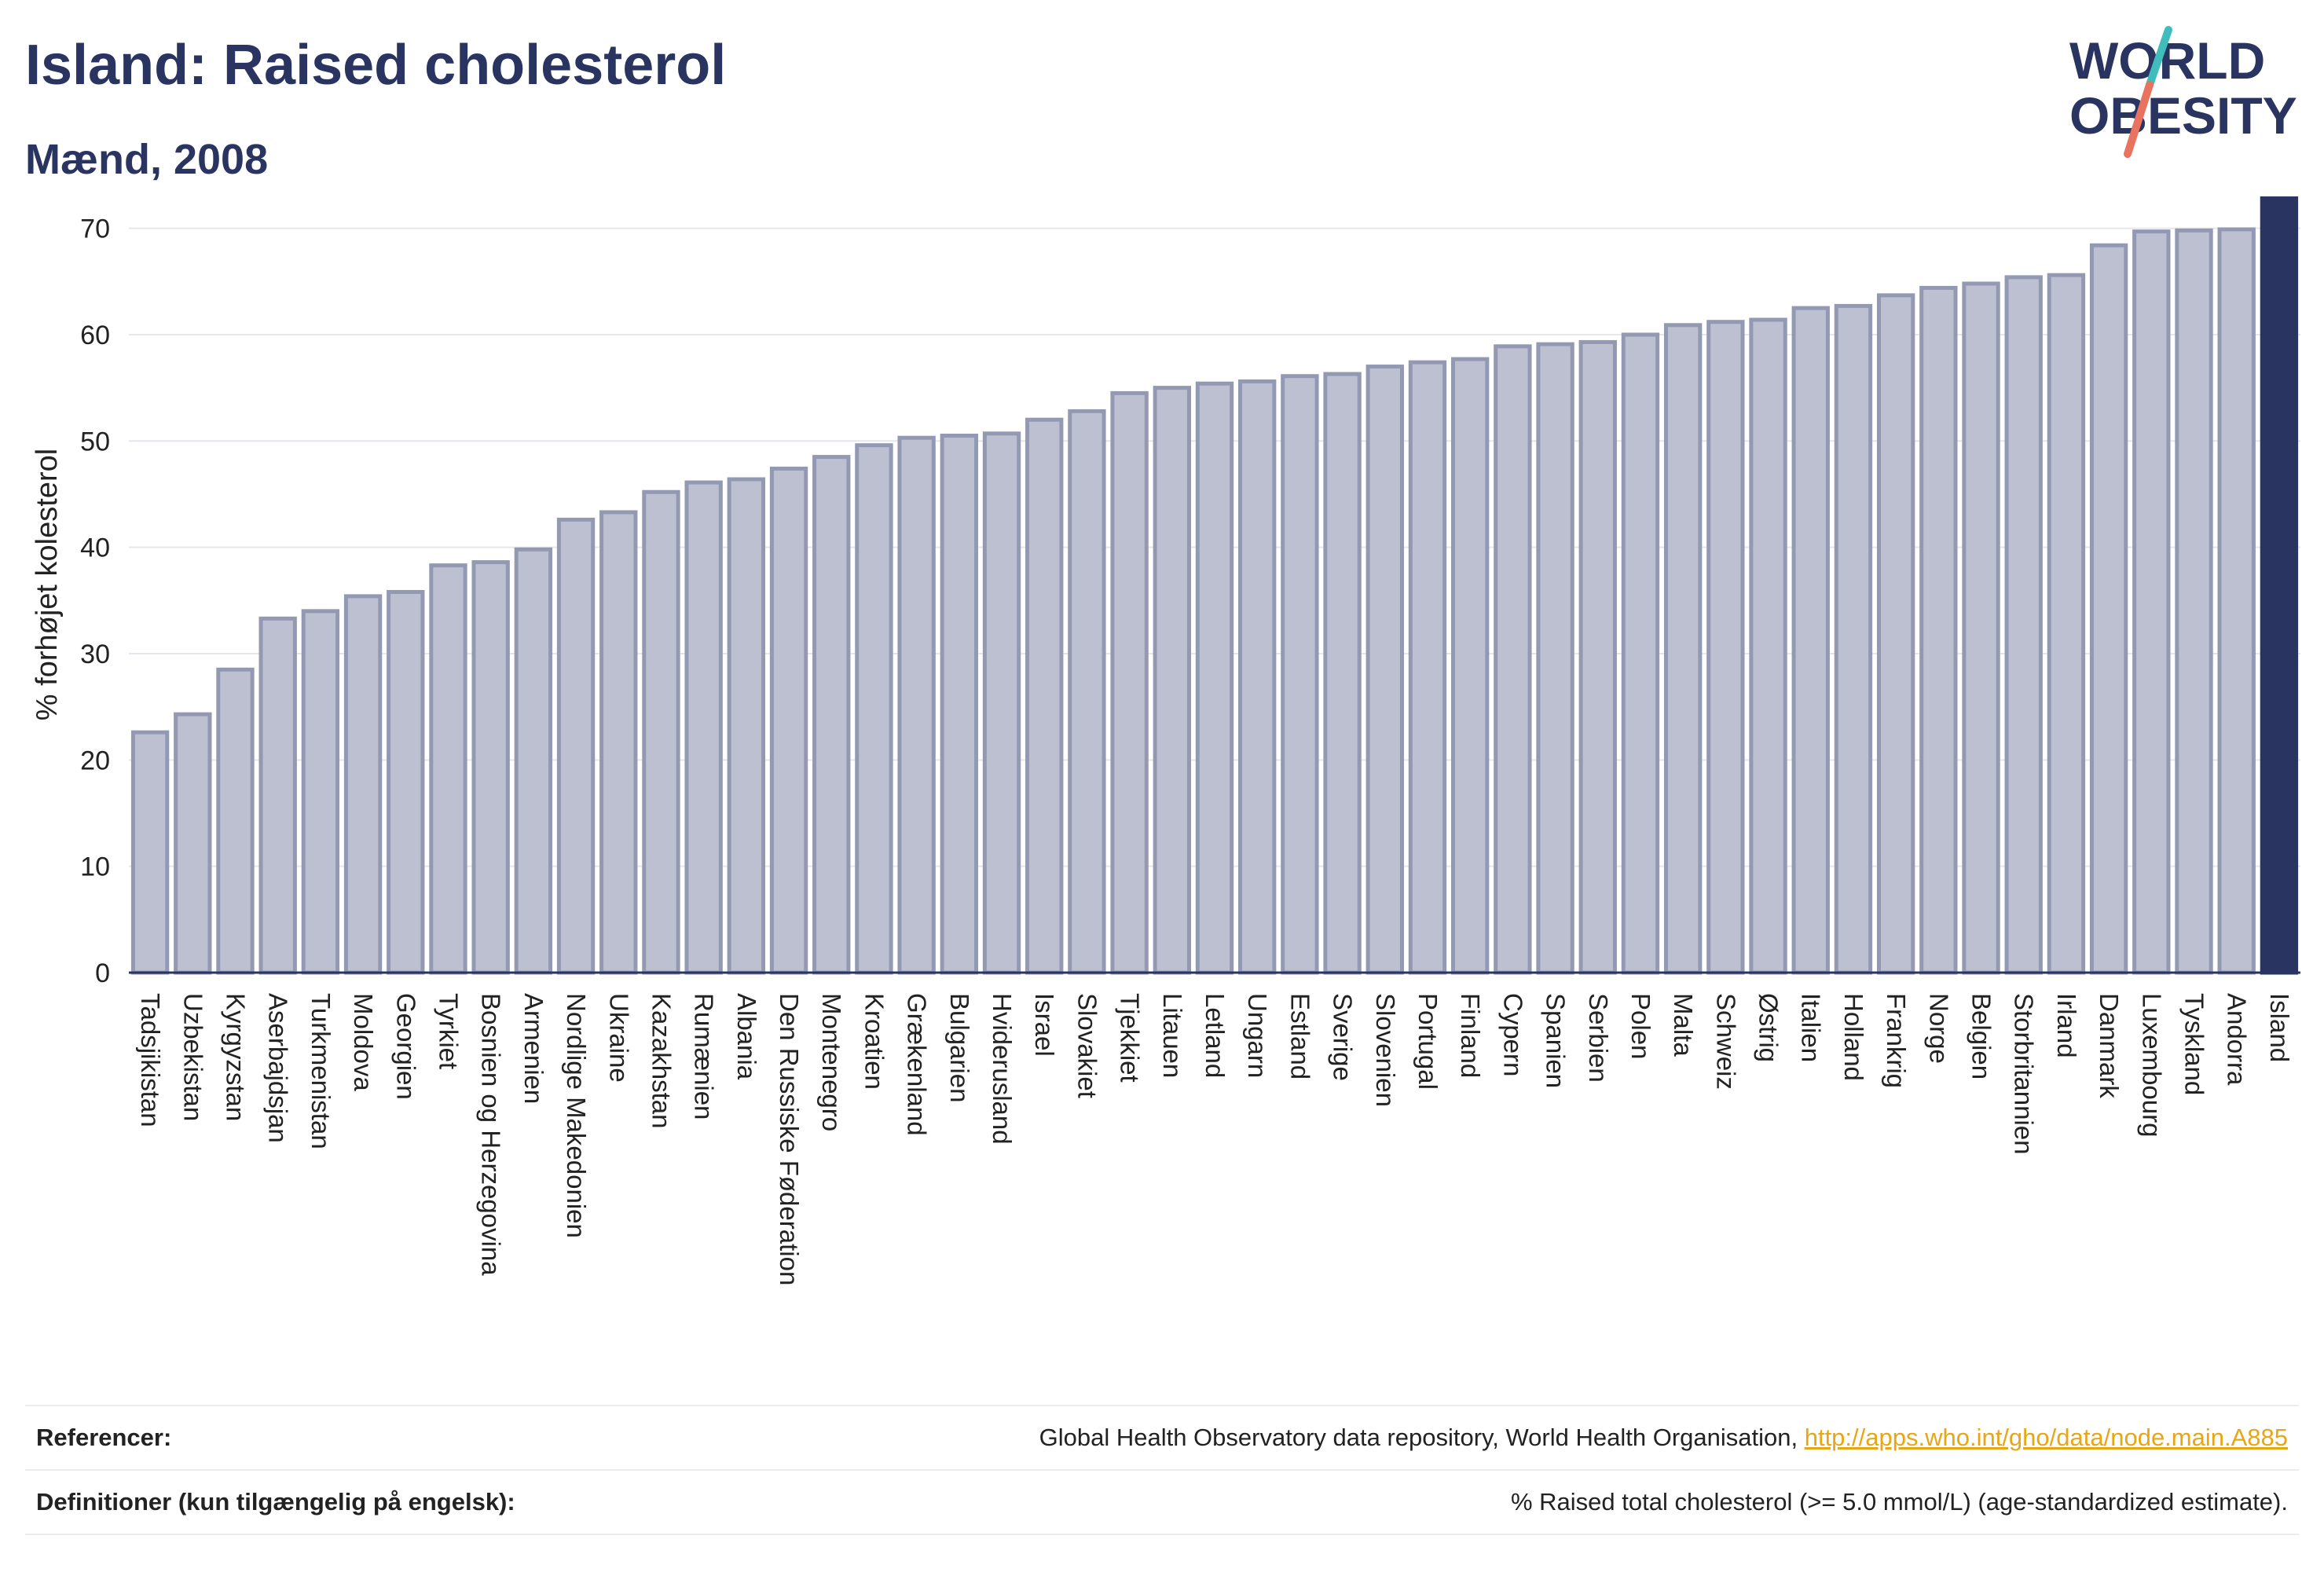 The width and height of the screenshot is (2324, 1576). What do you see at coordinates (831, 1062) in the screenshot?
I see `x-tick-label: Montenegro` at bounding box center [831, 1062].